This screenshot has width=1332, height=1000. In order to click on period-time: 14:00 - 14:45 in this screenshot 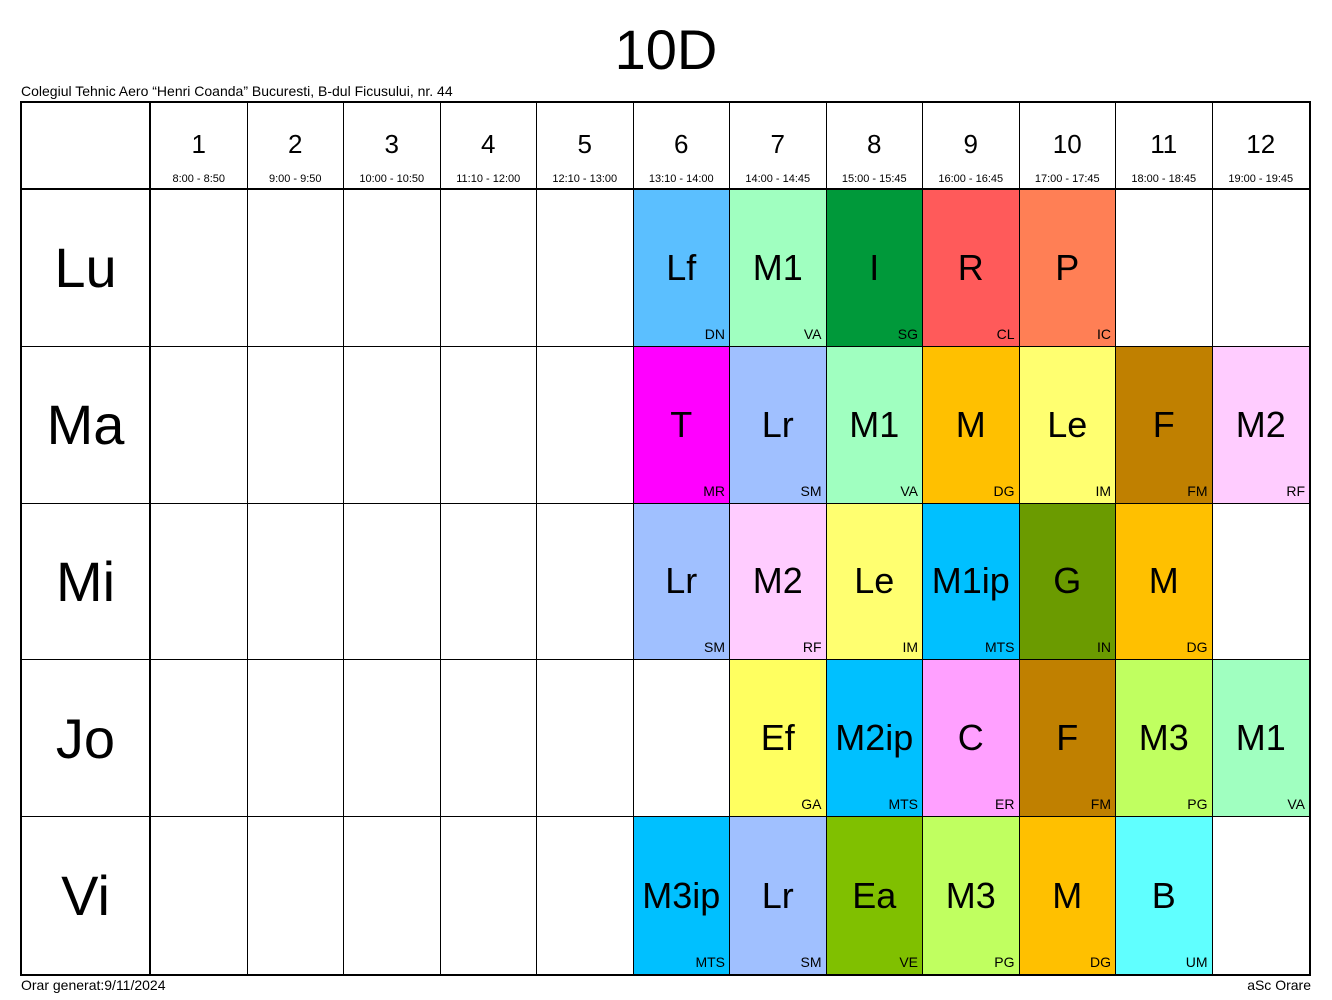, I will do `click(778, 179)`.